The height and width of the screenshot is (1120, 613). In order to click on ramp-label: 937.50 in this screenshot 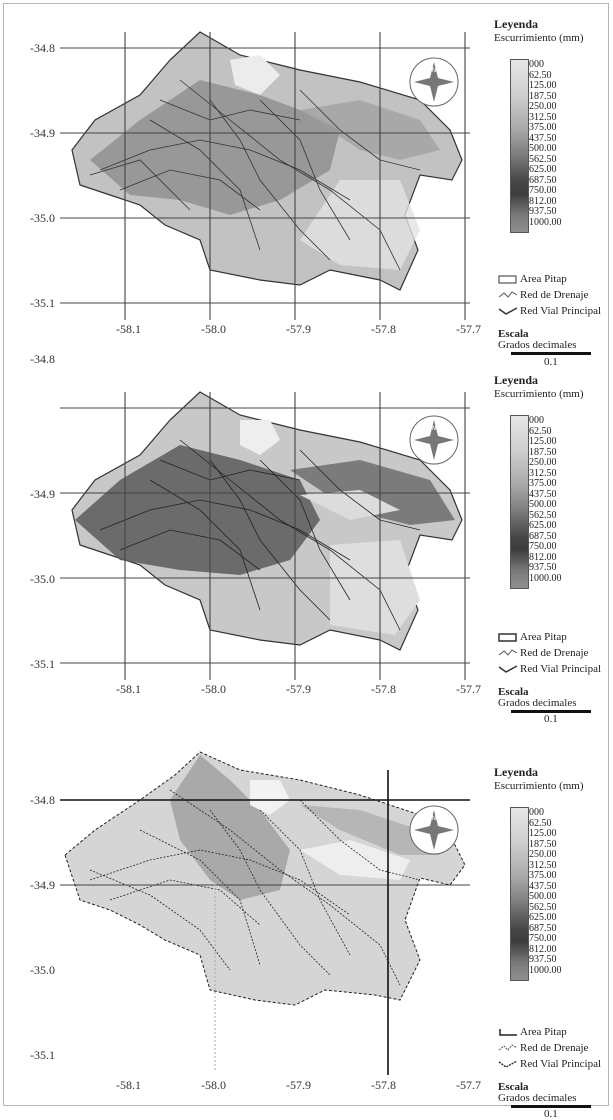, I will do `click(543, 959)`.